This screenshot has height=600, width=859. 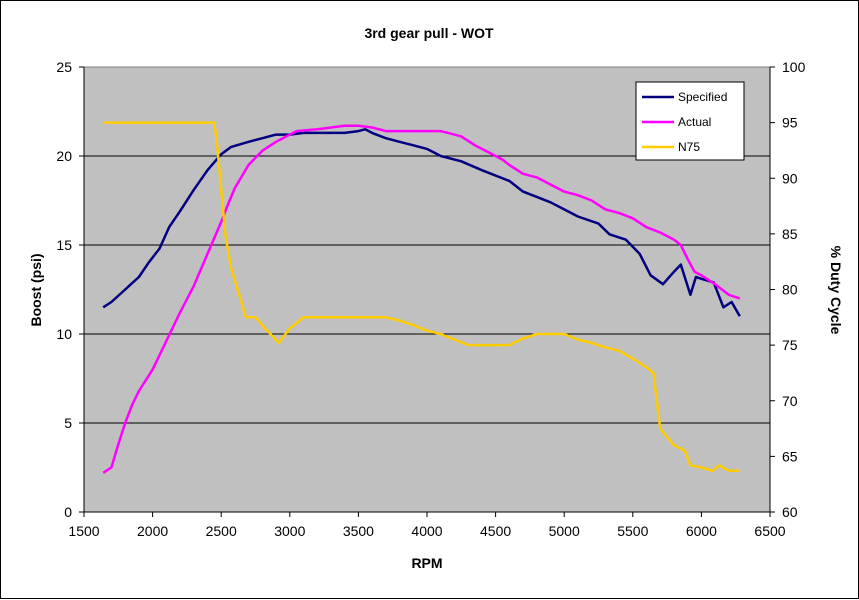 I want to click on y-tick-label: 5, so click(x=68, y=423).